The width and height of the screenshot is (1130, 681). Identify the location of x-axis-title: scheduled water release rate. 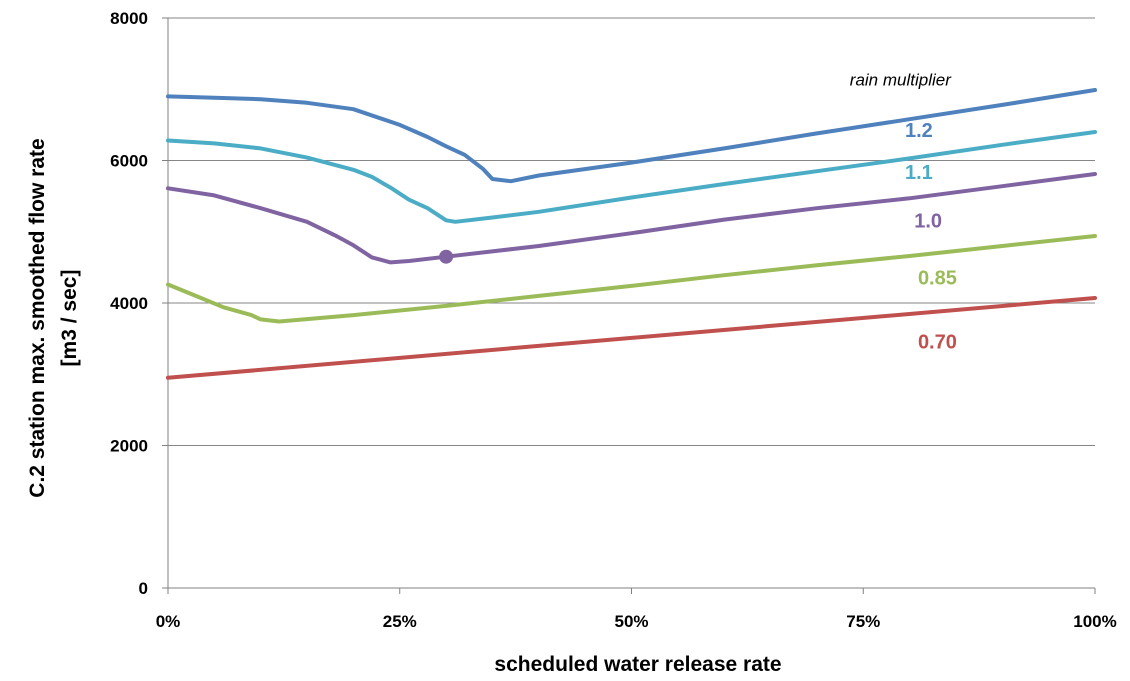
(637, 664).